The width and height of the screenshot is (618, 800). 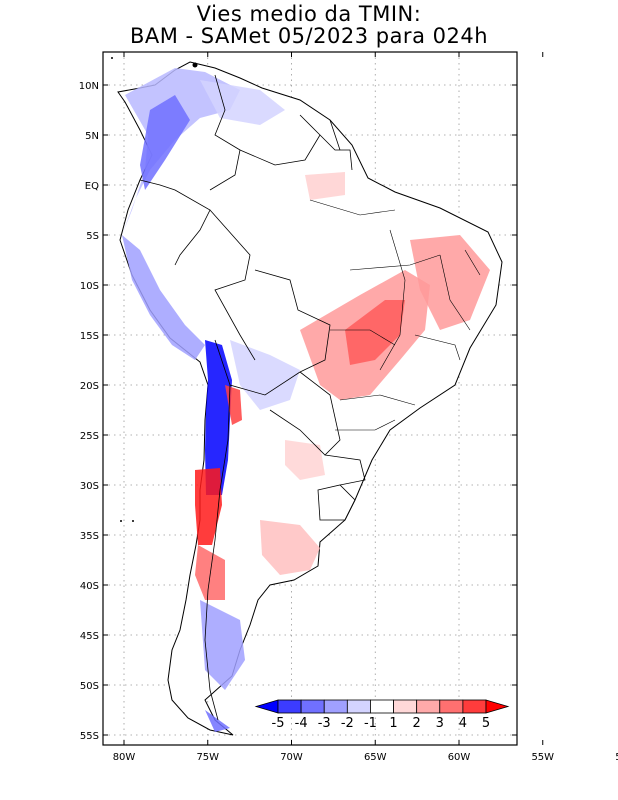 I want to click on bias-patch-central-brazil-core, so click(x=375, y=332).